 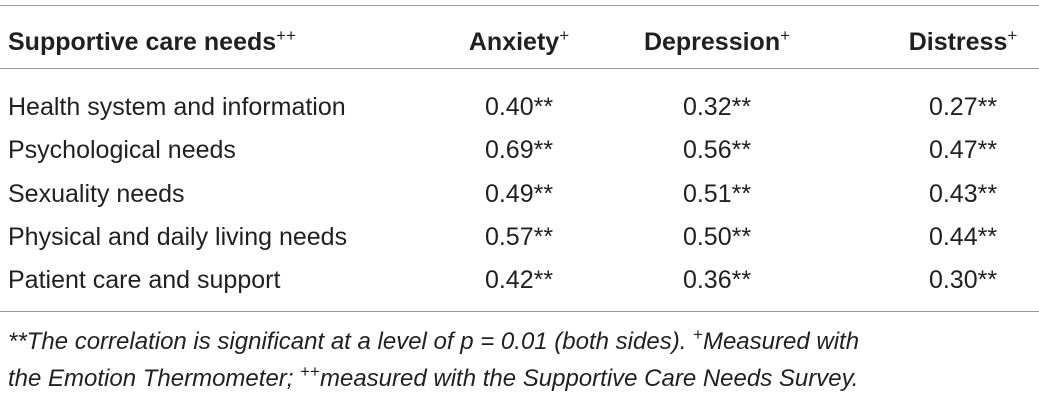 I want to click on header-rule, so click(x=519, y=68).